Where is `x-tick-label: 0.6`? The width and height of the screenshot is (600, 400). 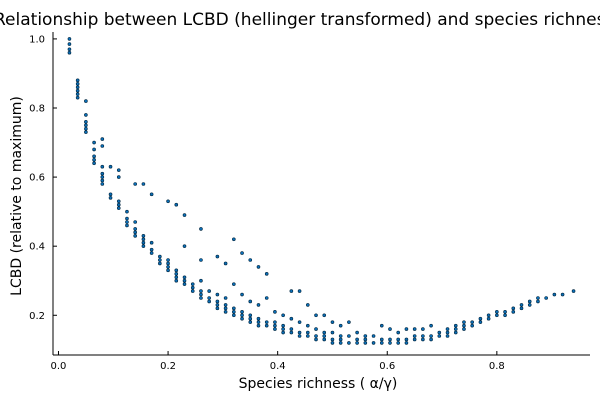
x-tick-label: 0.6 is located at coordinates (387, 366).